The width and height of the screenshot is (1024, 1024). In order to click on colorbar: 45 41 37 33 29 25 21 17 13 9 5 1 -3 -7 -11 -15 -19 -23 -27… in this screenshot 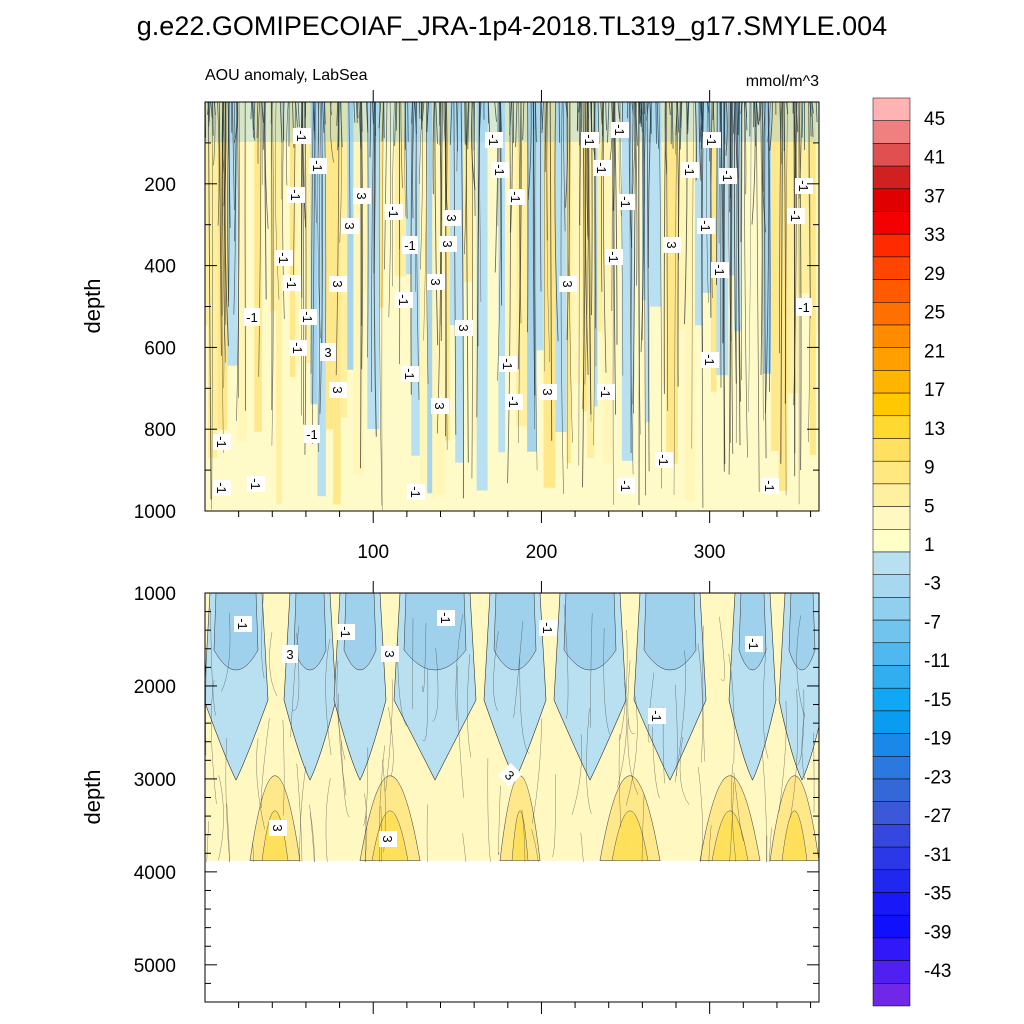, I will do `click(911, 552)`.